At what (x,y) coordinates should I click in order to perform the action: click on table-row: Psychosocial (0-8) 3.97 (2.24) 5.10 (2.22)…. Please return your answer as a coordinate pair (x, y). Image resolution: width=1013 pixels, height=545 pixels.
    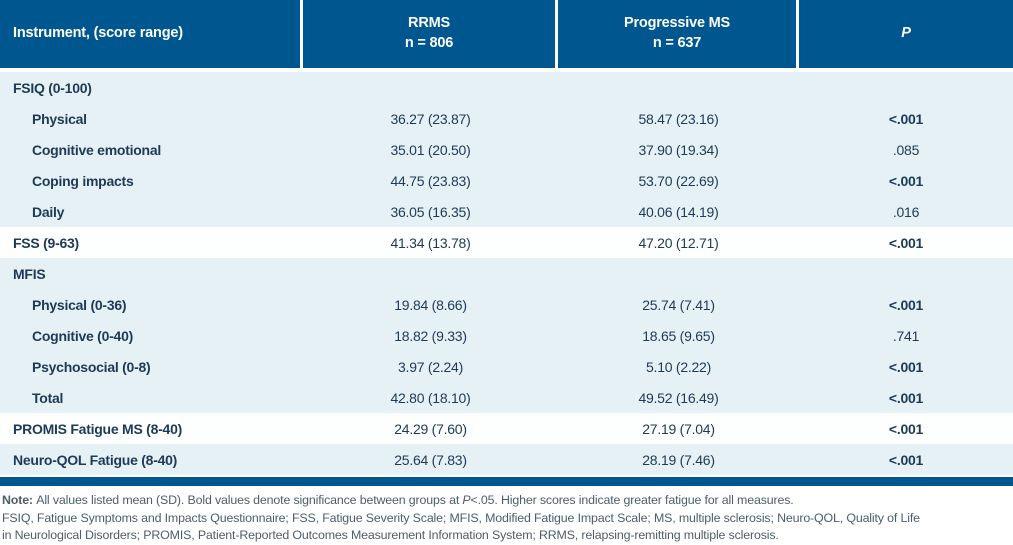
    Looking at the image, I should click on (506, 366).